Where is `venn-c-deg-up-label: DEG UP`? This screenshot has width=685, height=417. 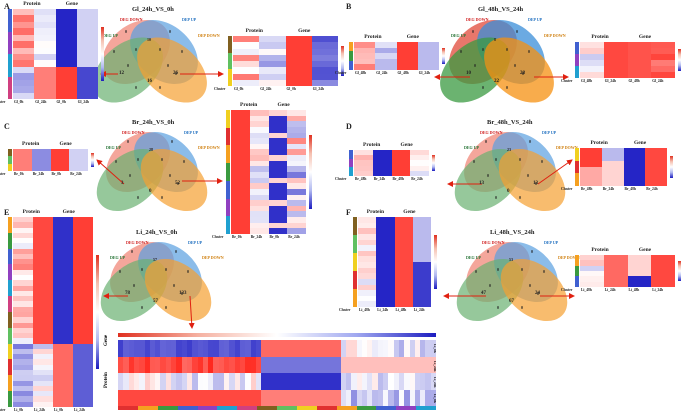 venn-c-deg-up-label: DEG UP is located at coordinates (113, 147).